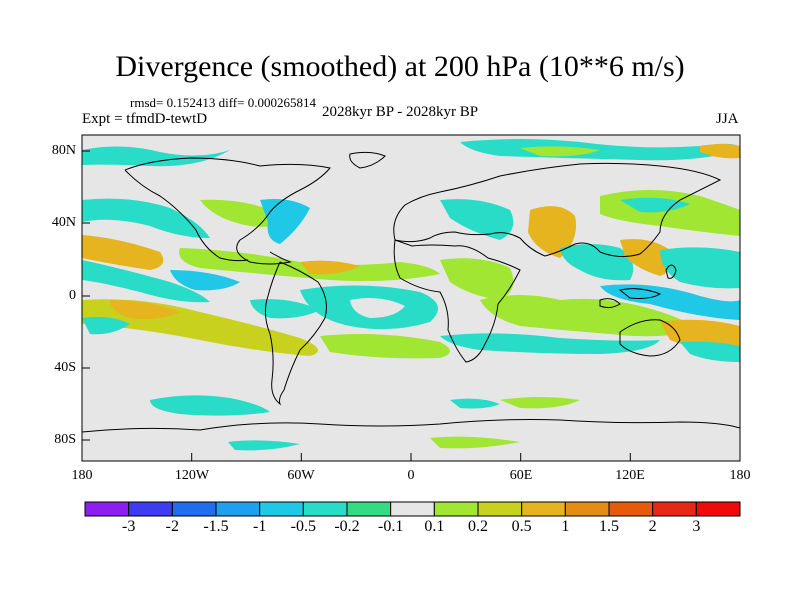 The image size is (800, 600). I want to click on colorbar-label: 2, so click(652, 526).